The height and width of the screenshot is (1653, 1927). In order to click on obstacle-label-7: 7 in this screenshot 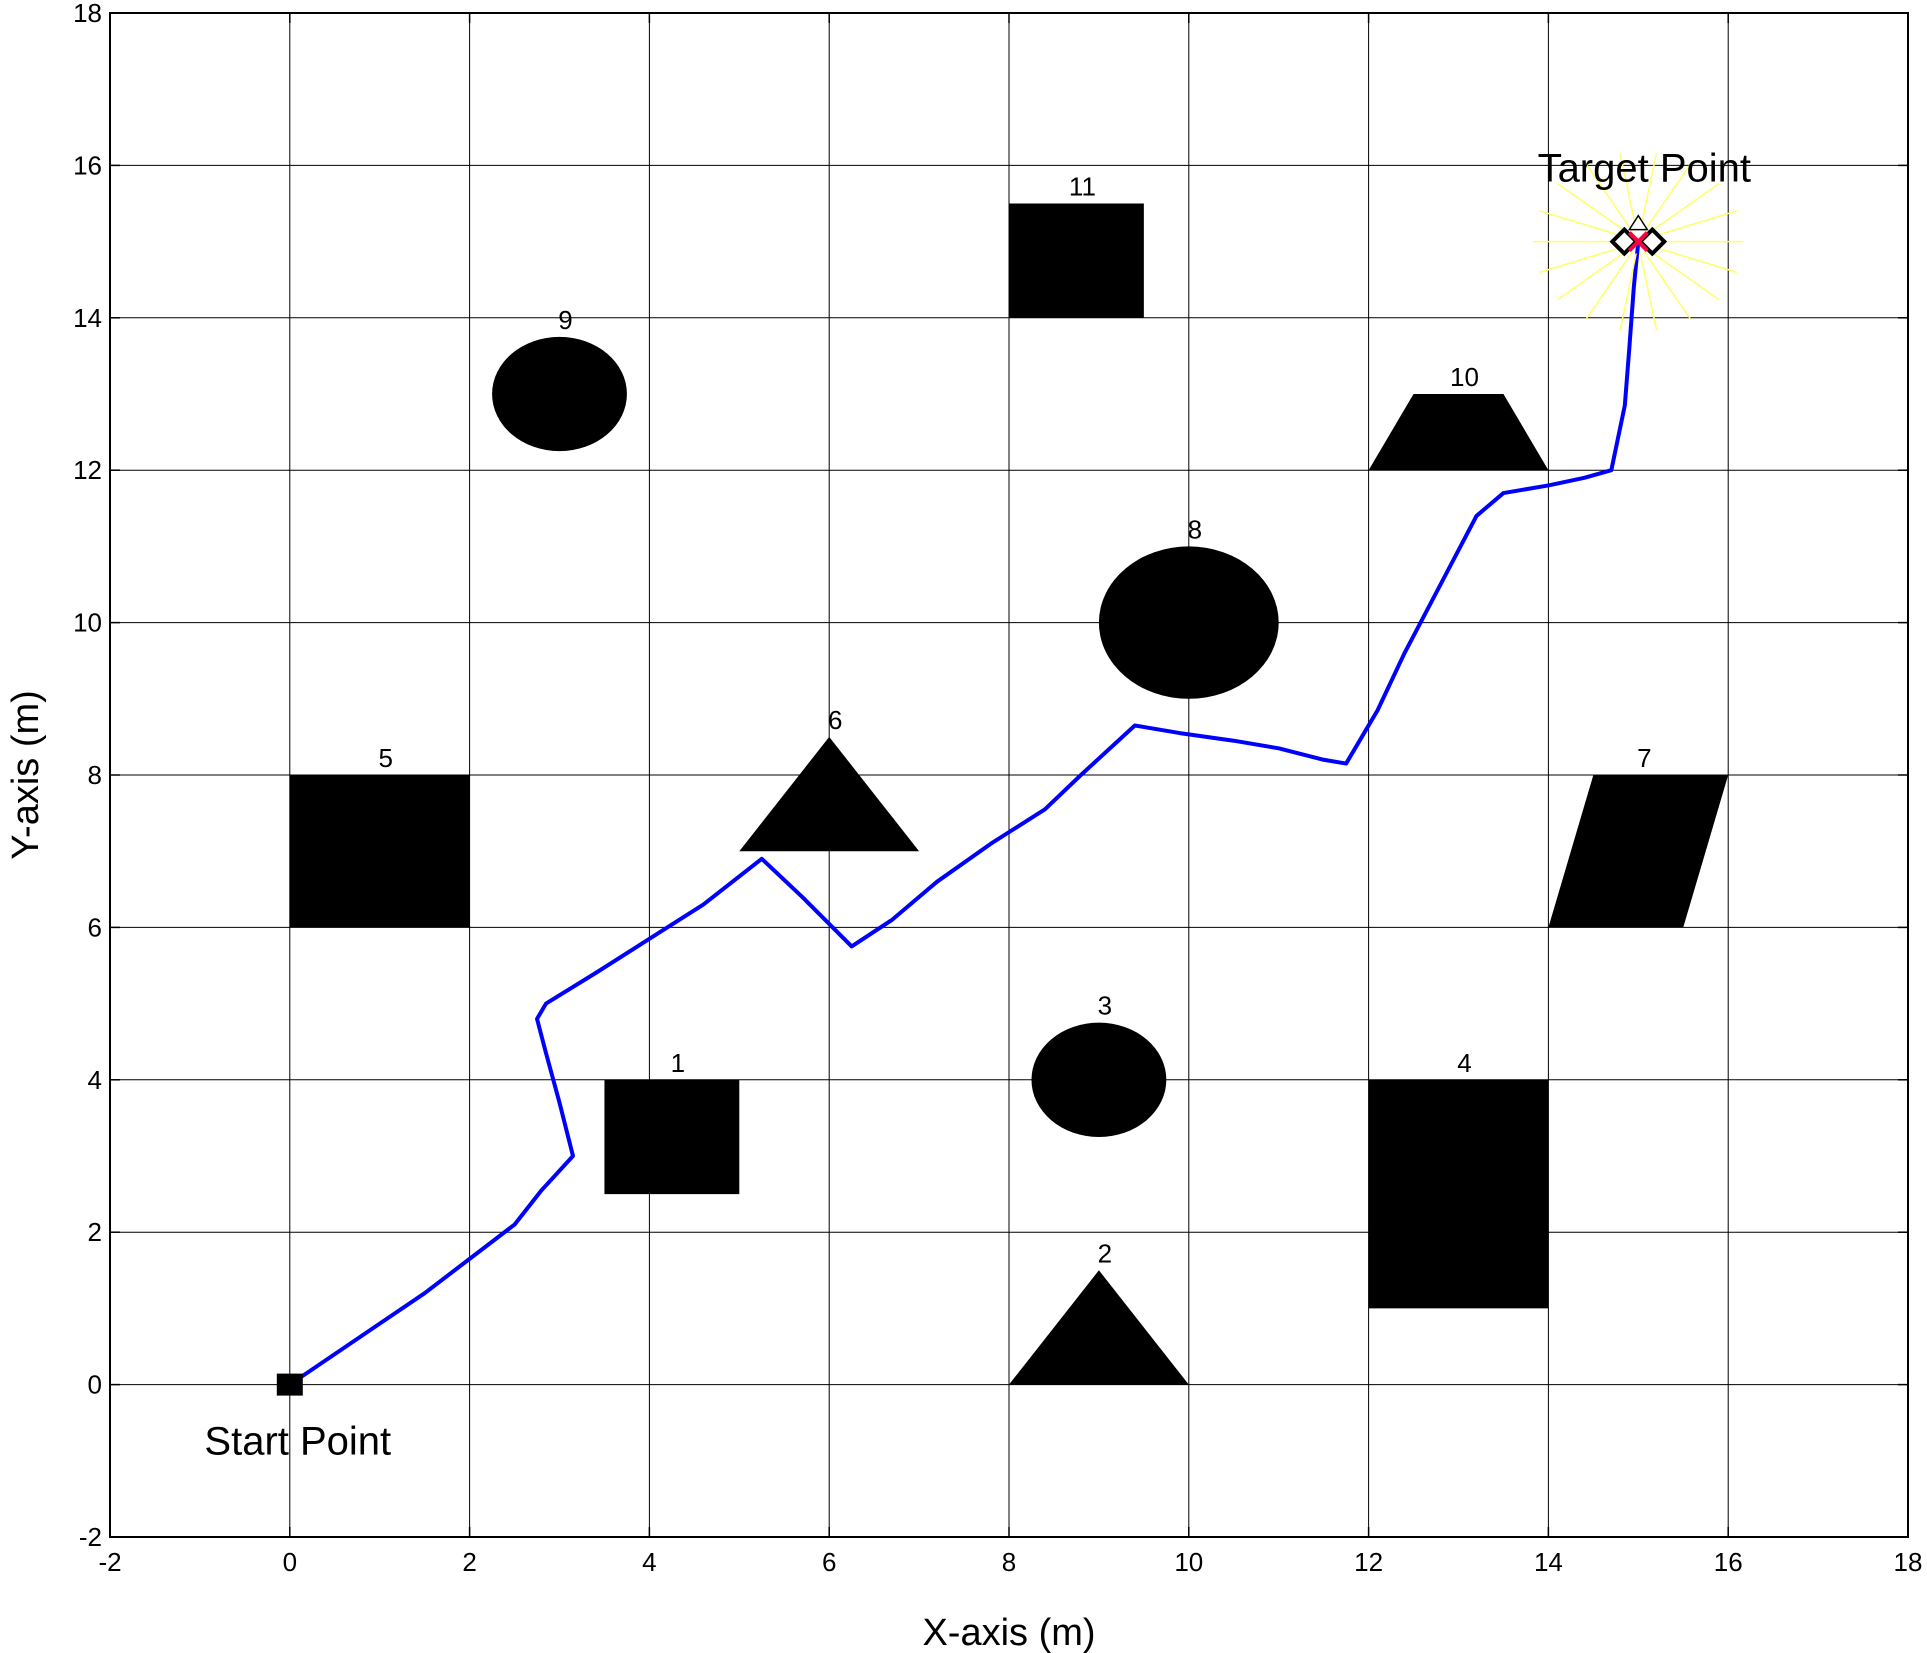, I will do `click(1644, 758)`.